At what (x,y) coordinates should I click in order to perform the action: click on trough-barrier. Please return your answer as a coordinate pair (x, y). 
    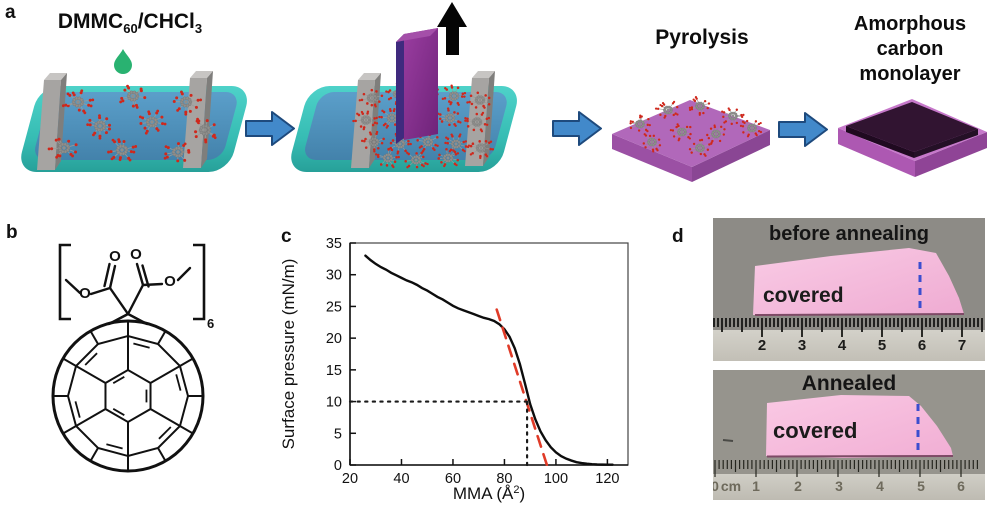
    Looking at the image, I should click on (52, 121).